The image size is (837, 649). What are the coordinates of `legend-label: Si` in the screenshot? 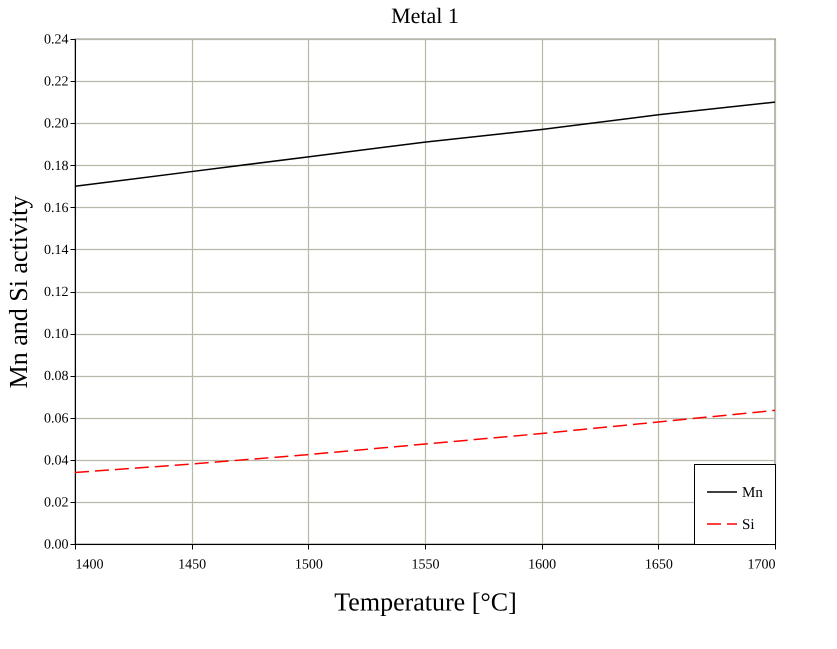 It's located at (748, 525).